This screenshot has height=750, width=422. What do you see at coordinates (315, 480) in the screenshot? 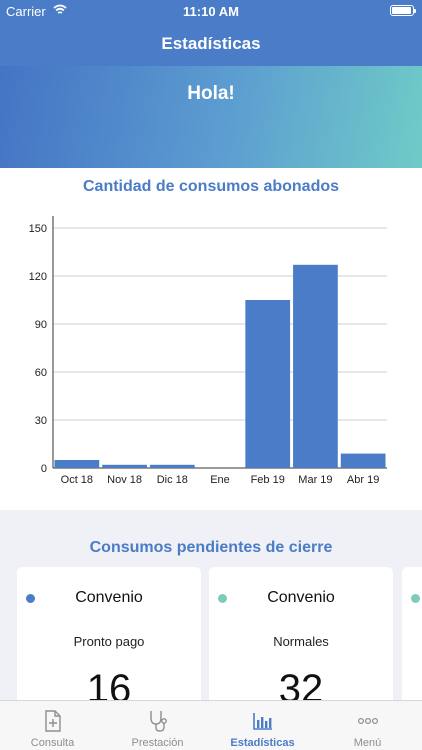
I see `x-tick-label: Mar 19` at bounding box center [315, 480].